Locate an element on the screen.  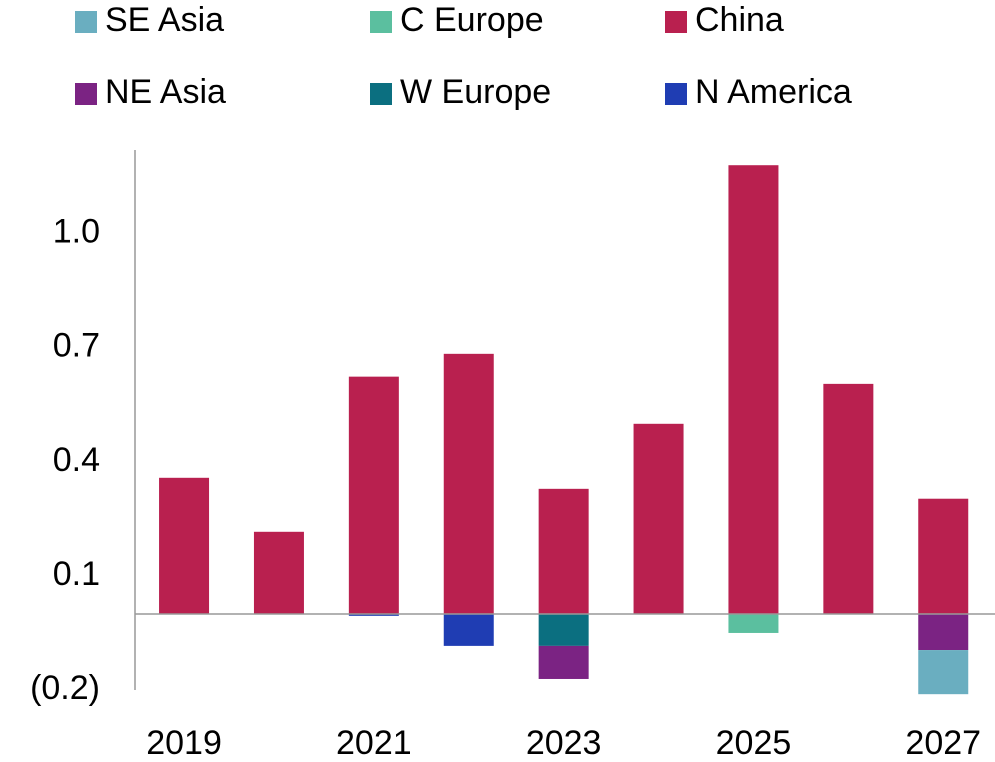
legend-label: C Europe is located at coordinates (472, 20).